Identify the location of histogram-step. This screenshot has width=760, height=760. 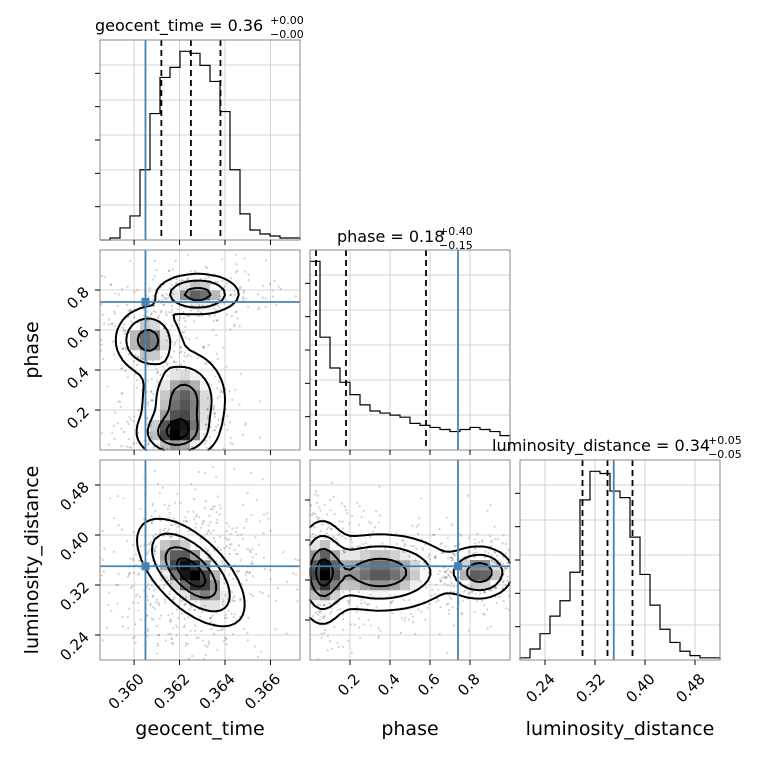
(410, 355).